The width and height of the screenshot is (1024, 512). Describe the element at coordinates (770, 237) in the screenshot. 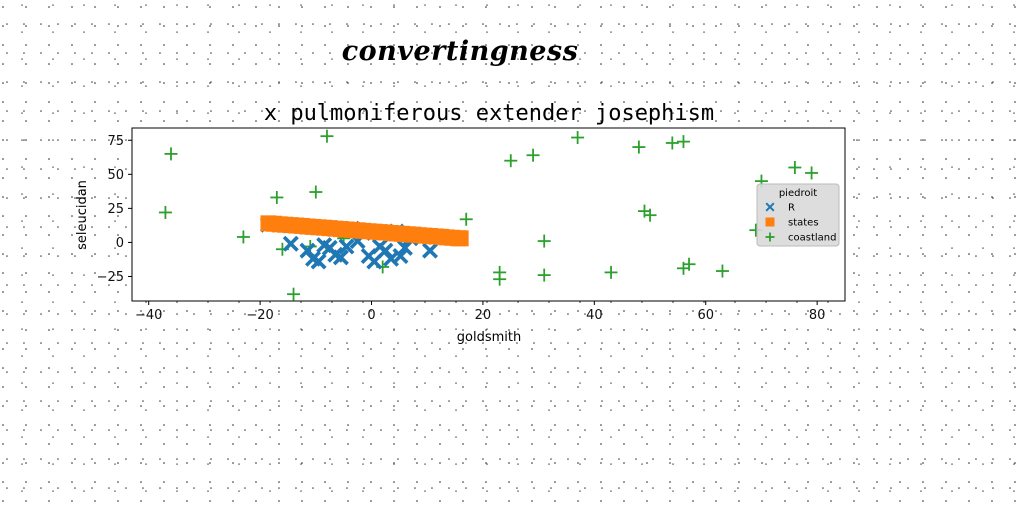

I see `legend-marker-coastland` at that location.